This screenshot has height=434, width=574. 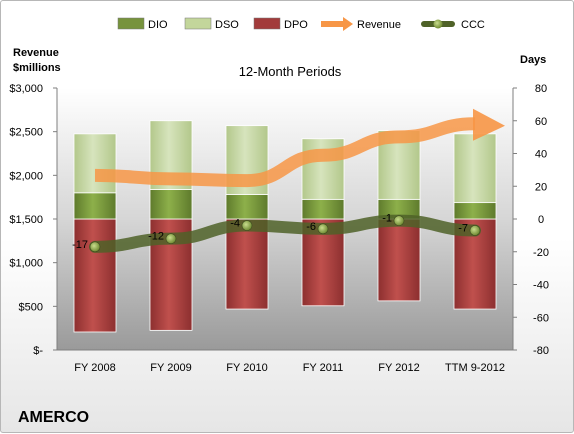 I want to click on category-label: FY 2012, so click(x=398, y=368).